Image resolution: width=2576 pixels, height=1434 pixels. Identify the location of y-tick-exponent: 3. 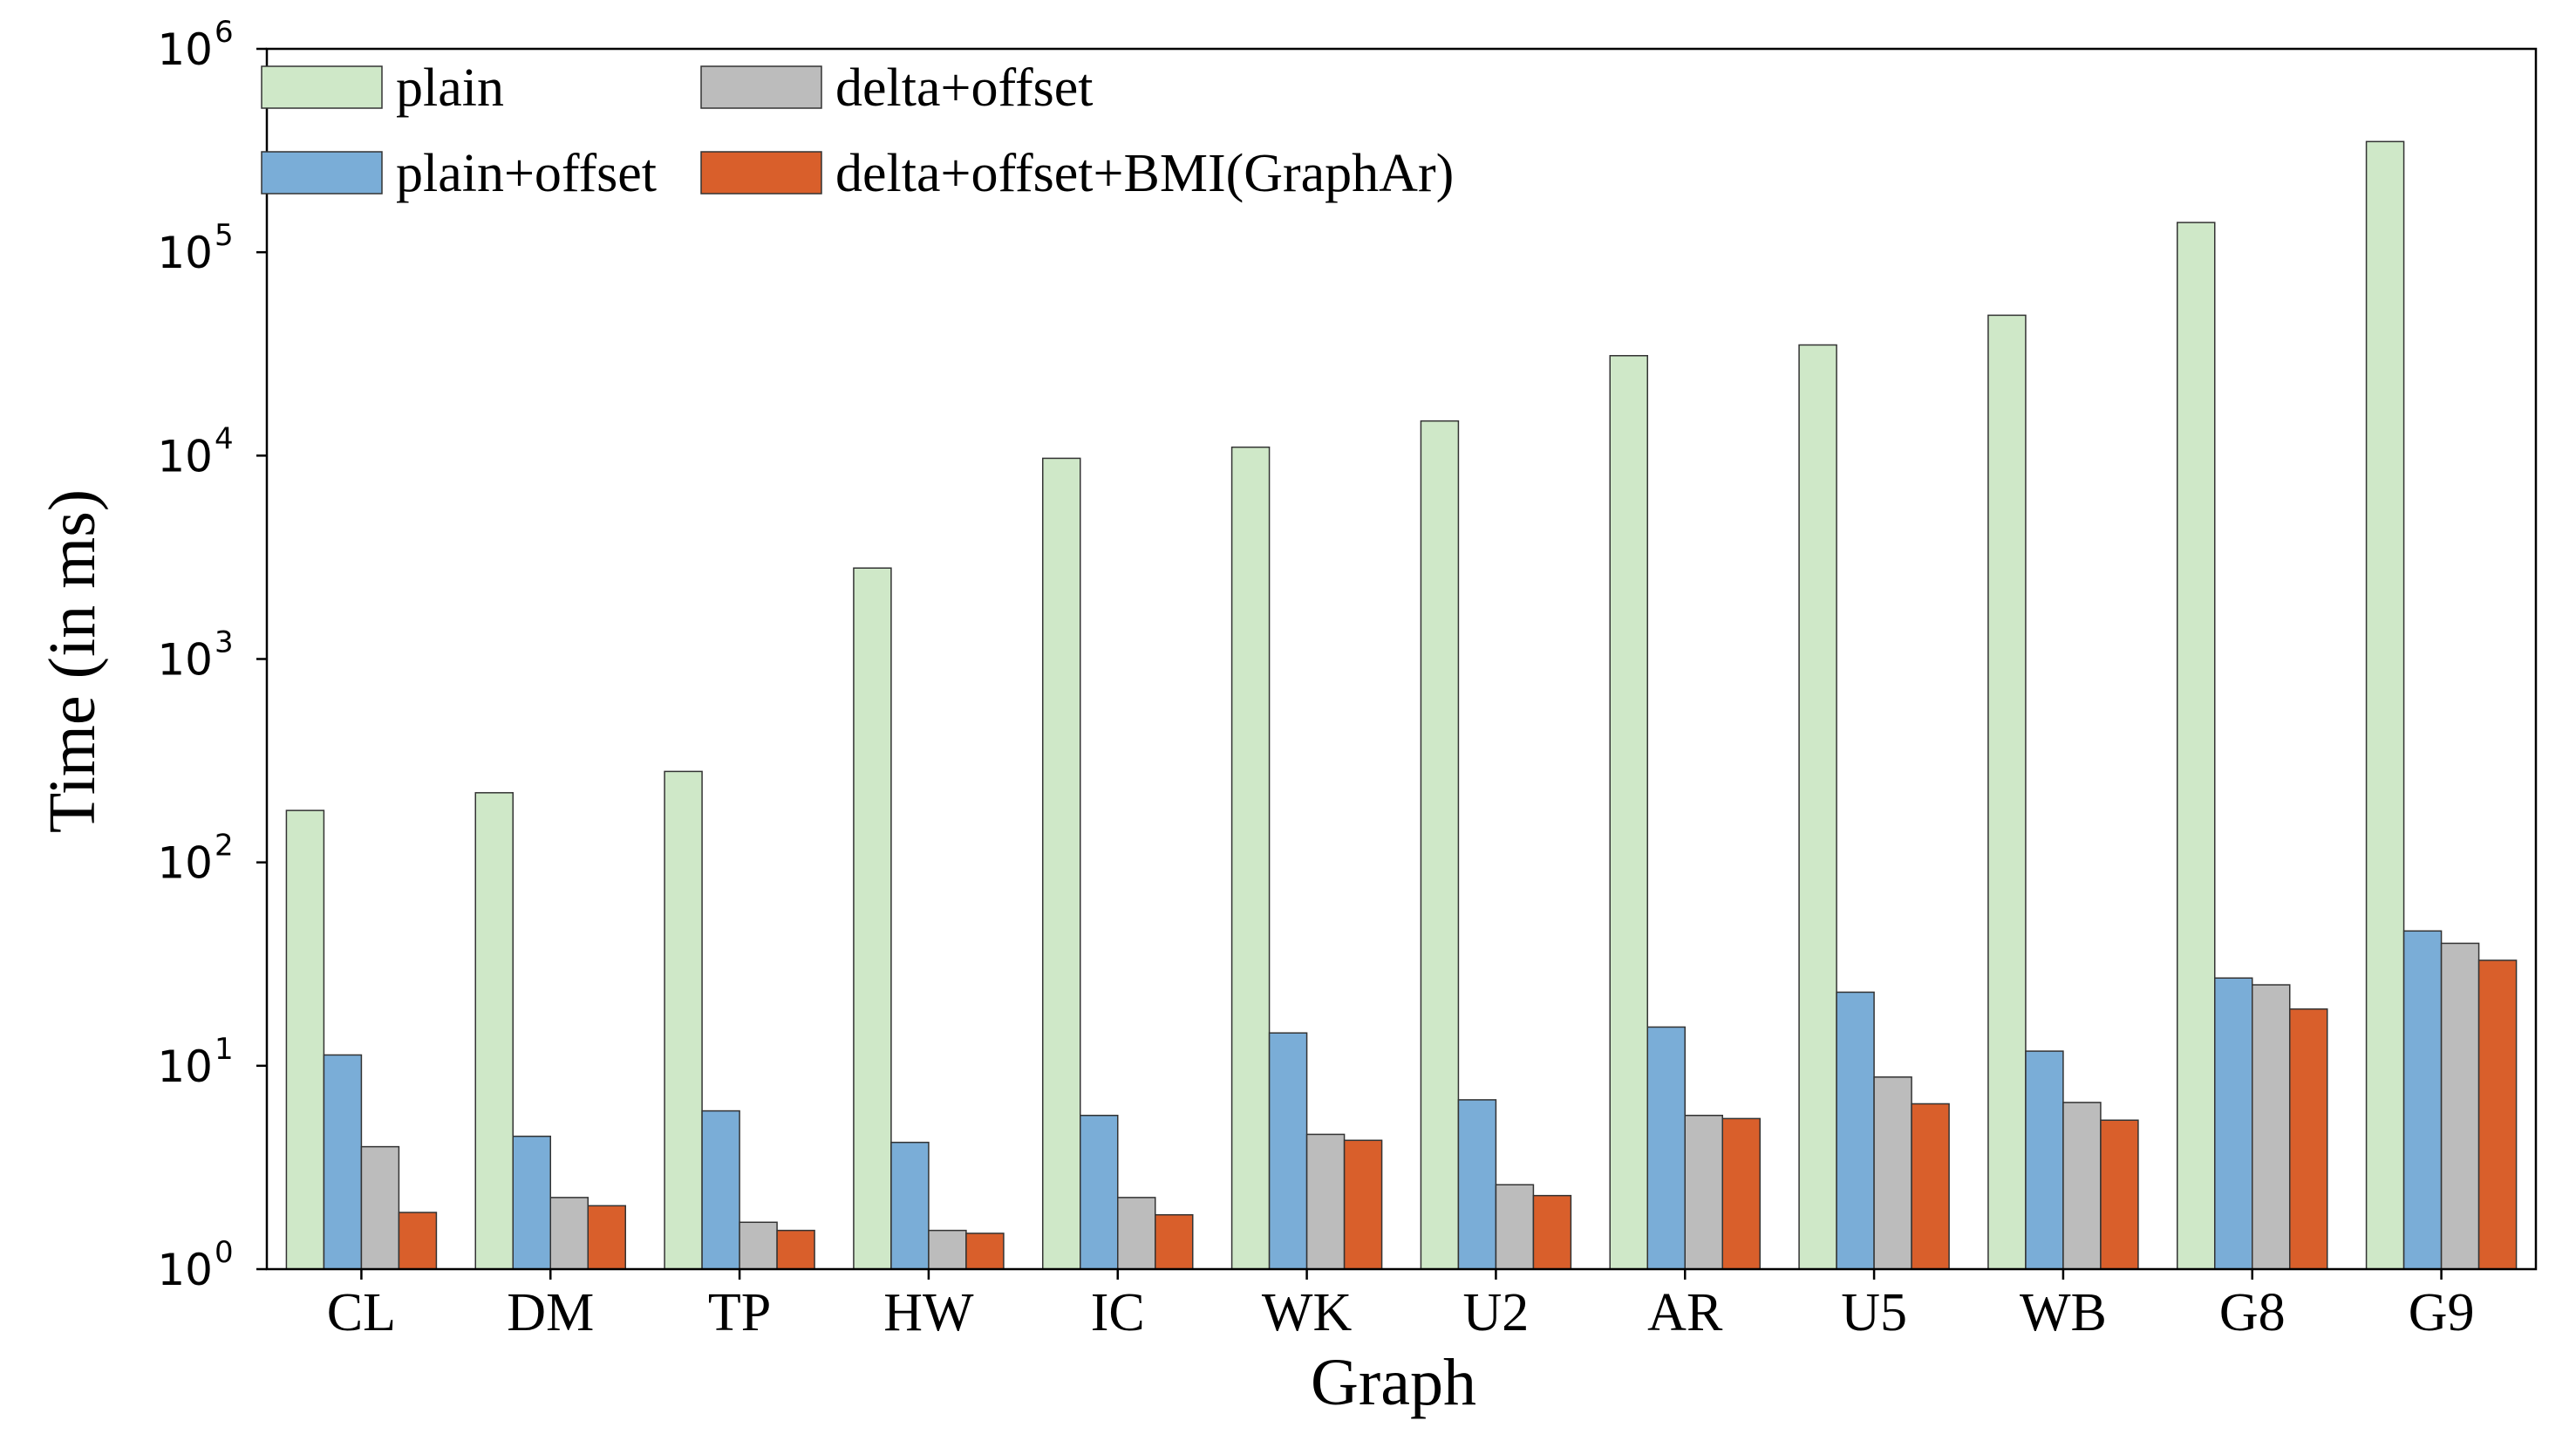
(225, 642).